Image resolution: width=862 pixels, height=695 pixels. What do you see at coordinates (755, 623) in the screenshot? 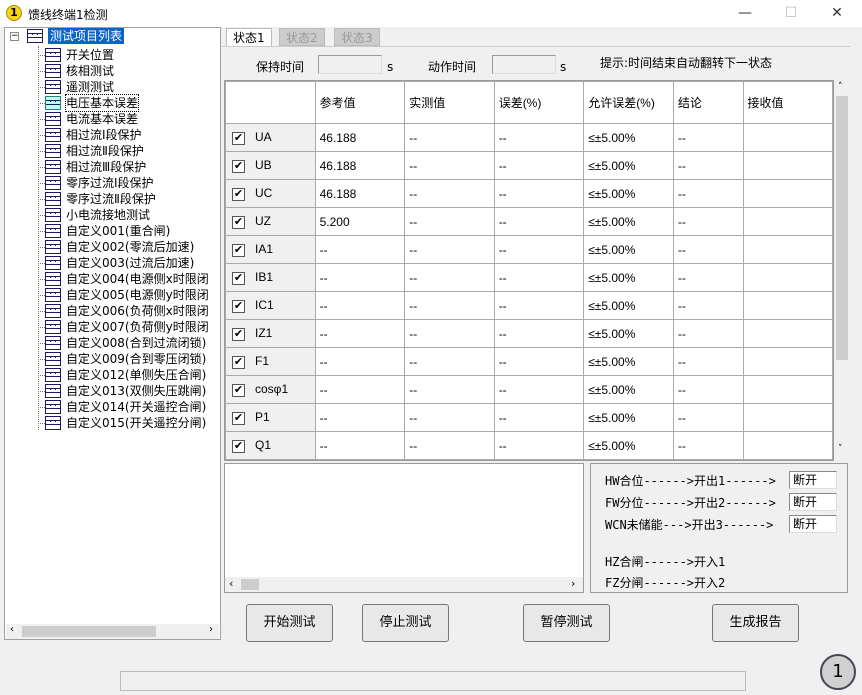
I see `generate-report-button: 生成报告` at bounding box center [755, 623].